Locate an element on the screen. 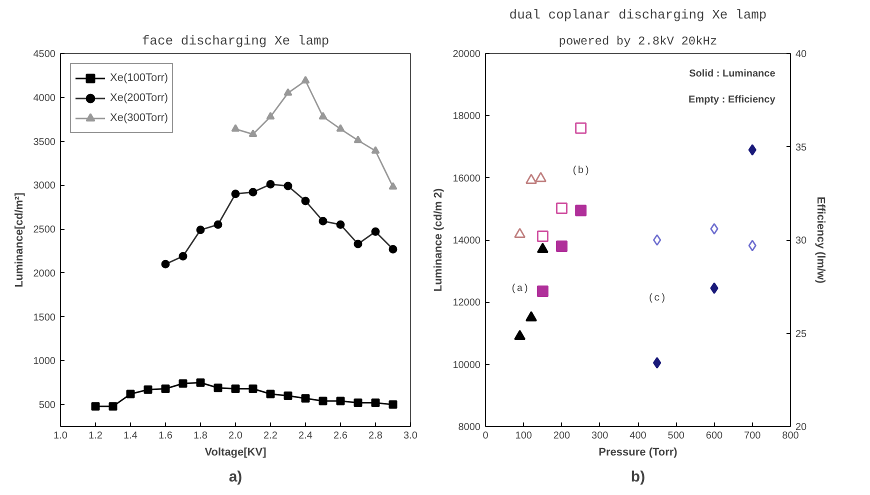  y-tick-label: 3500 is located at coordinates (44, 142).